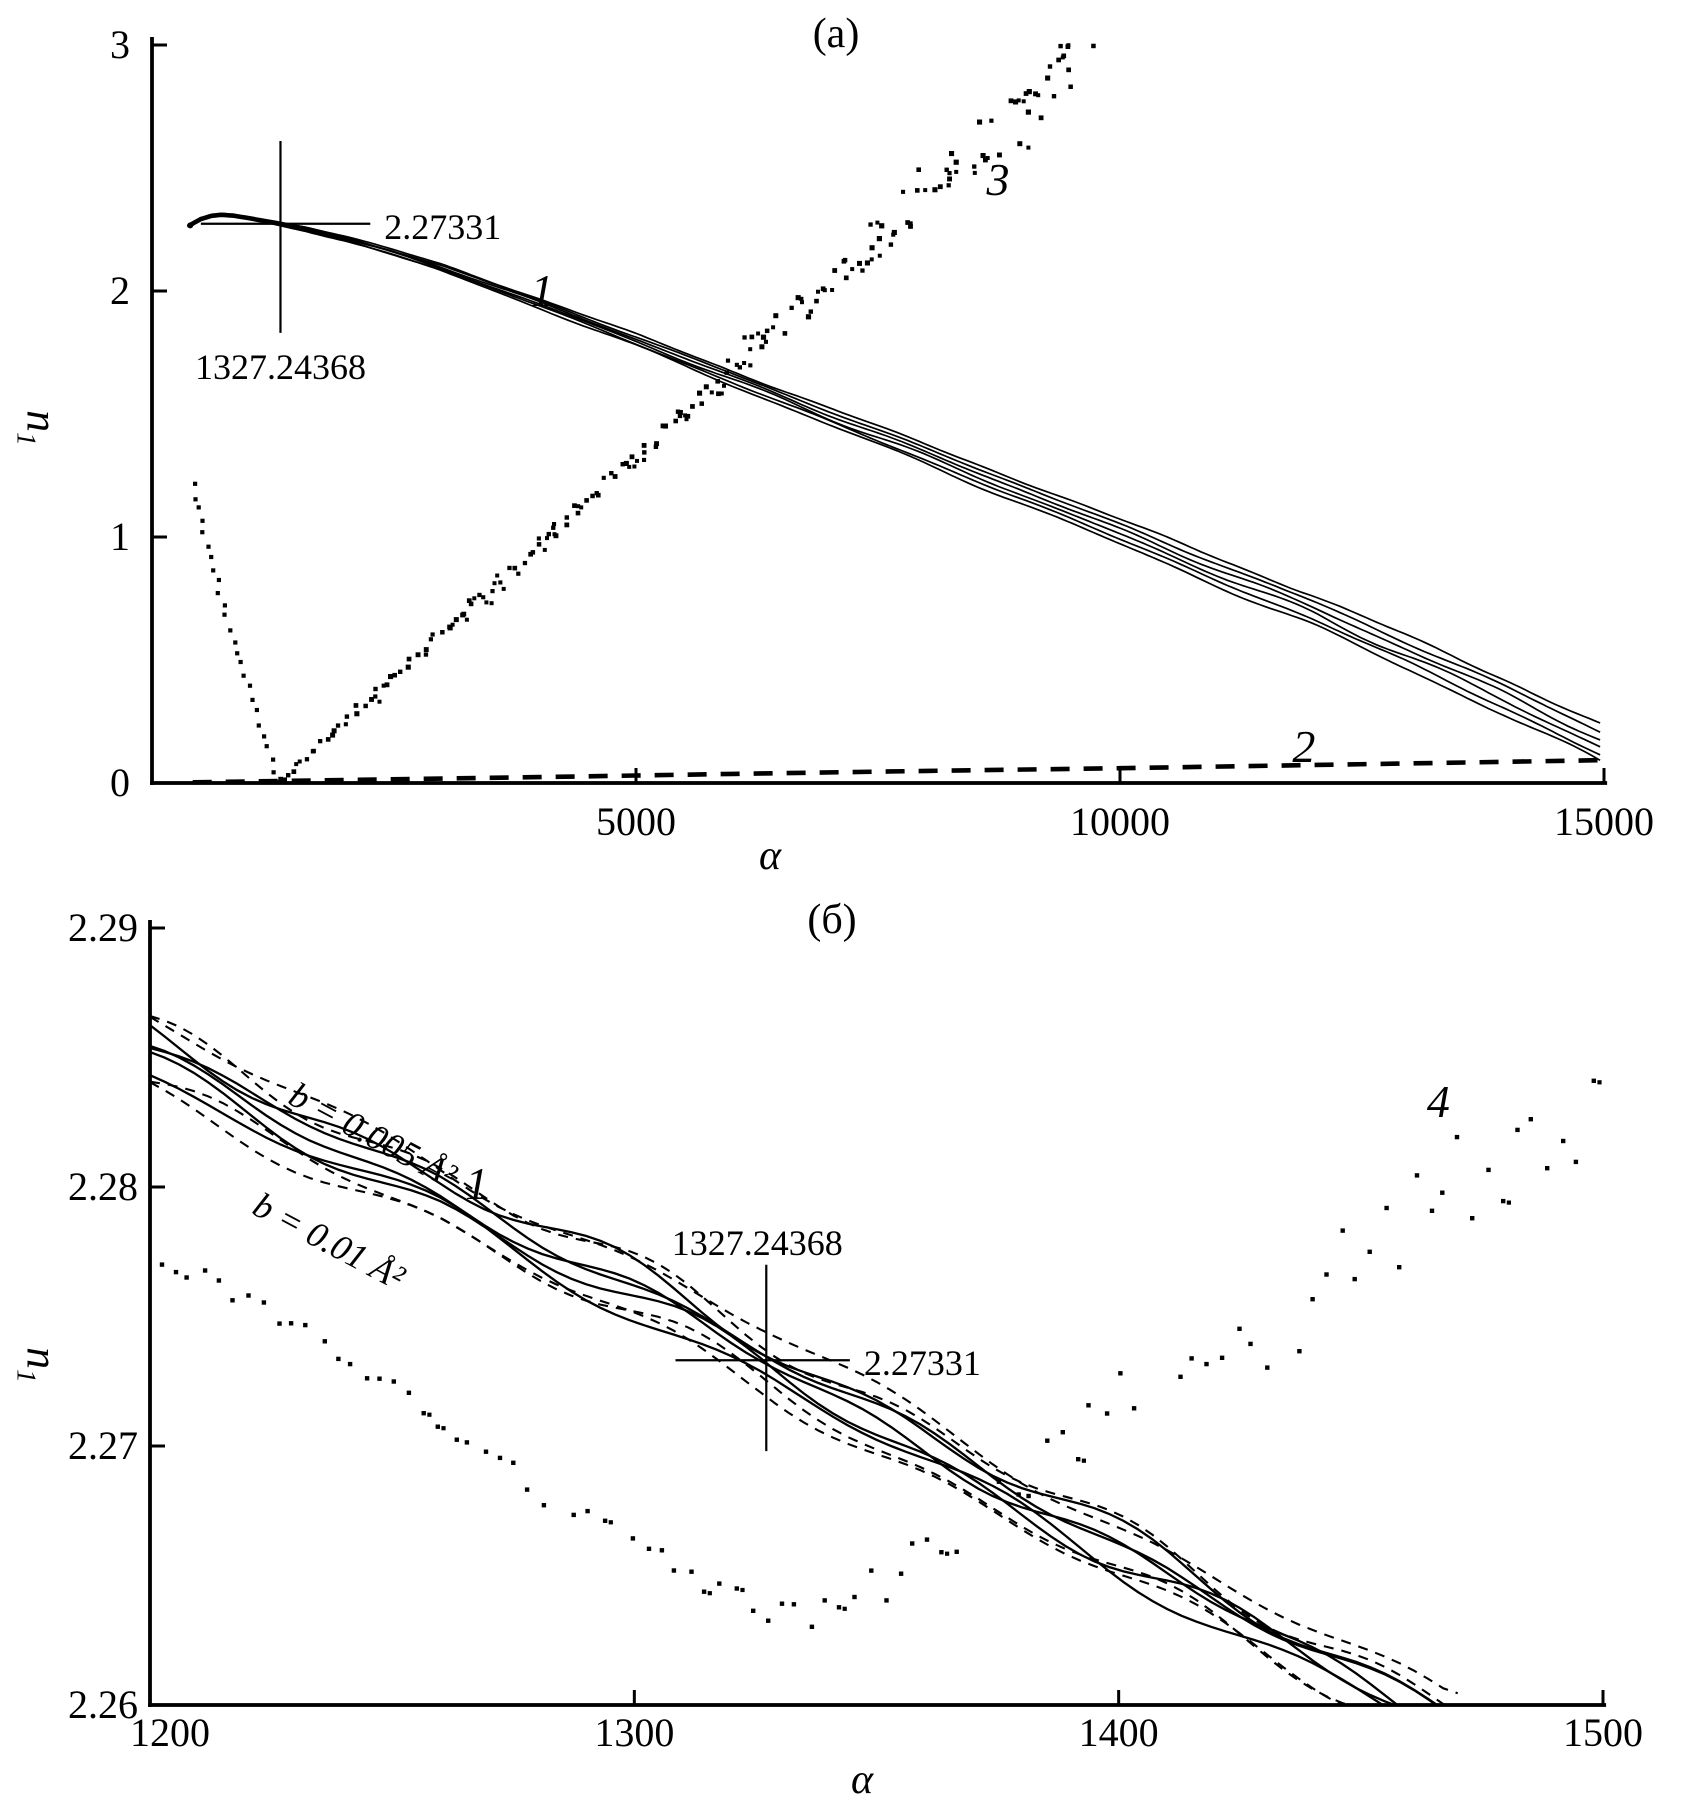 The height and width of the screenshot is (1811, 1691). Describe the element at coordinates (120, 44) in the screenshot. I see `panel-a-ytick-label: 3` at that location.